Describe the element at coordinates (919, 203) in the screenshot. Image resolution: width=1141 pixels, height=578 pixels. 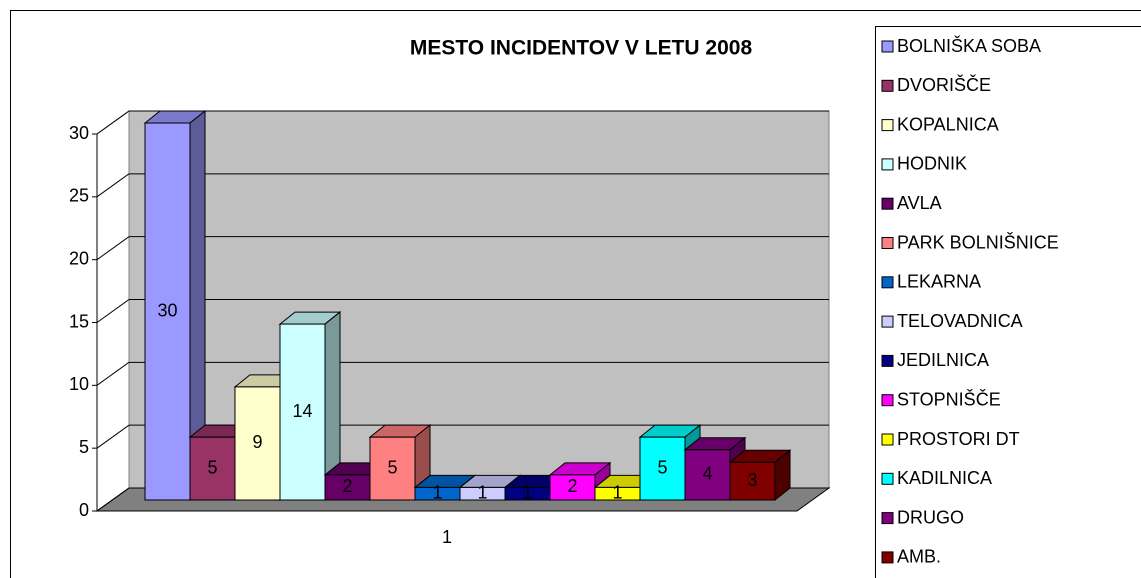
I see `legend-label: AVLA` at that location.